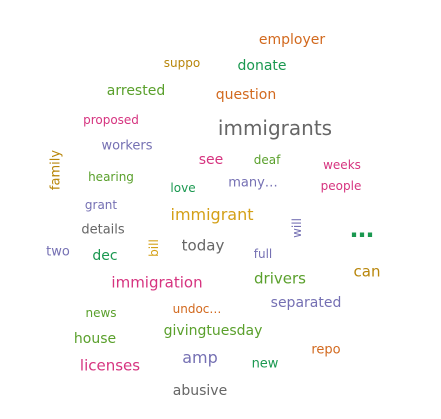 The image size is (441, 419). What do you see at coordinates (246, 95) in the screenshot?
I see `word-question: question` at bounding box center [246, 95].